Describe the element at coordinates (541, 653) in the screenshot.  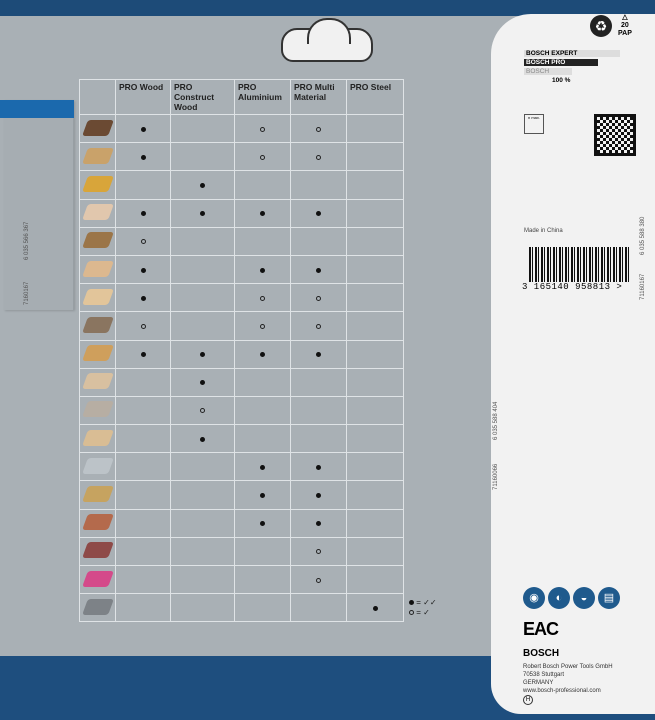
I see `brand-name: BOSCH` at that location.